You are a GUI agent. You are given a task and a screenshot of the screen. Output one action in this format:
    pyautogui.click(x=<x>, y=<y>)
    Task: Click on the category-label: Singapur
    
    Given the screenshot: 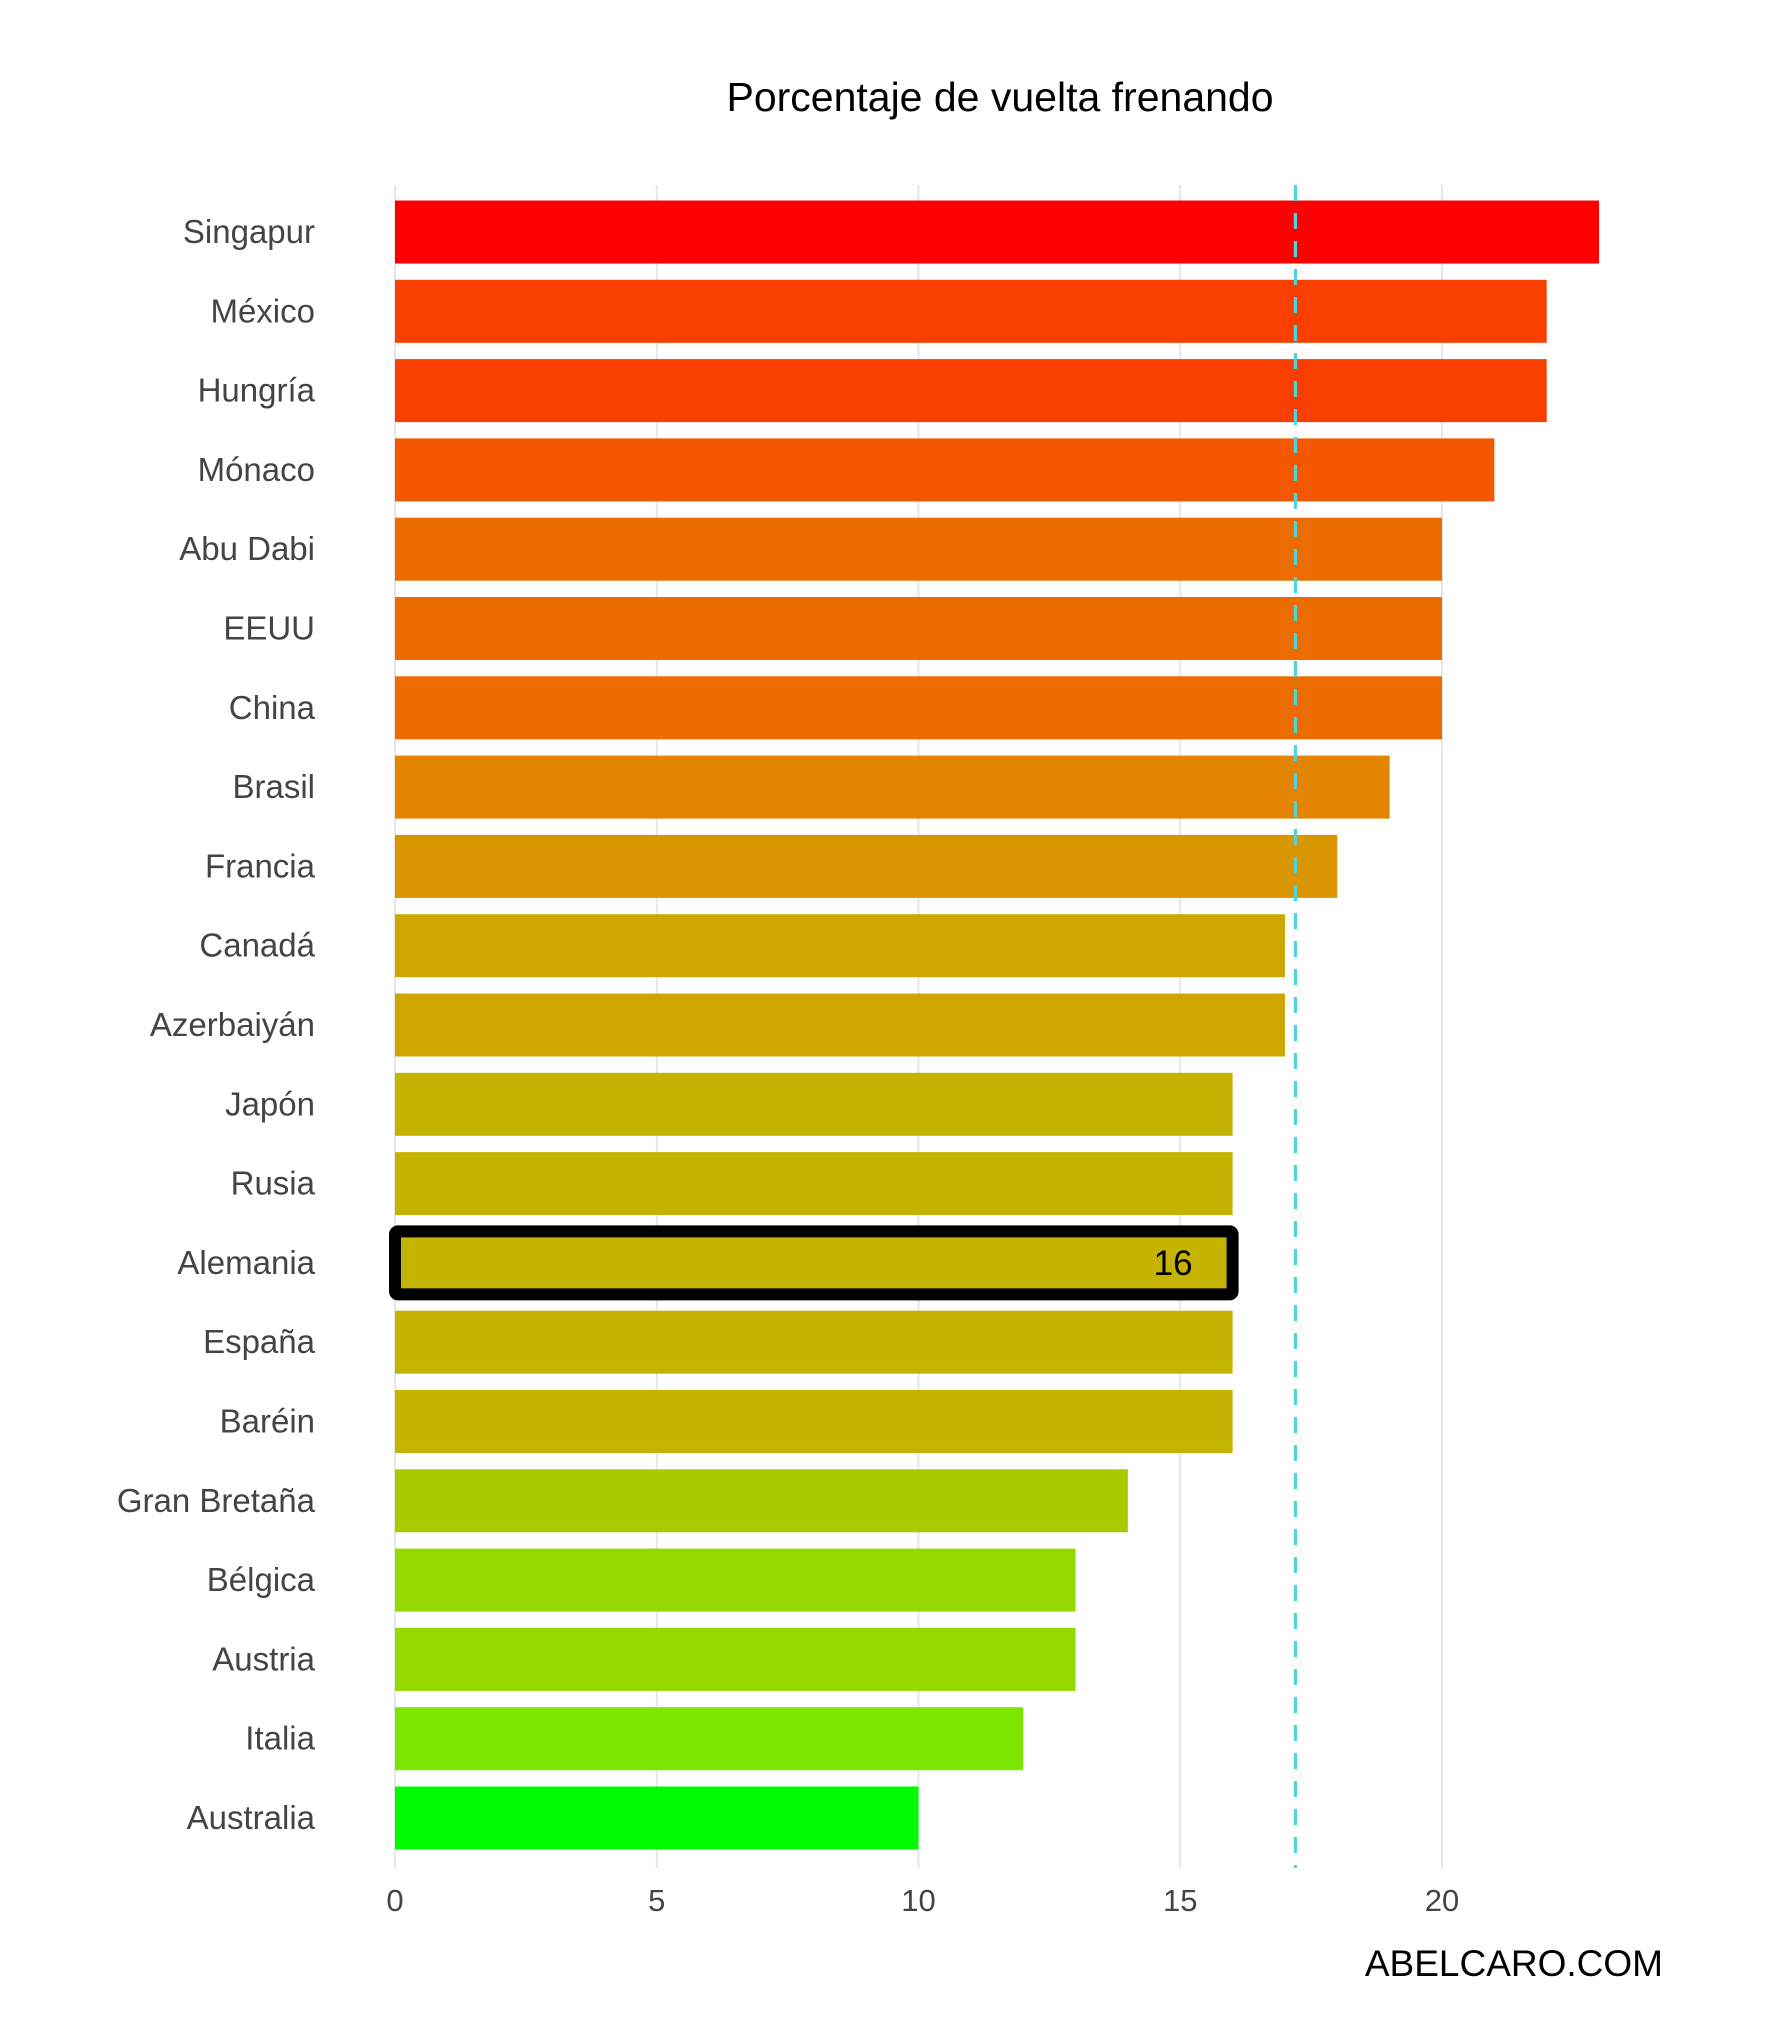 What is the action you would take?
    pyautogui.click(x=249, y=231)
    